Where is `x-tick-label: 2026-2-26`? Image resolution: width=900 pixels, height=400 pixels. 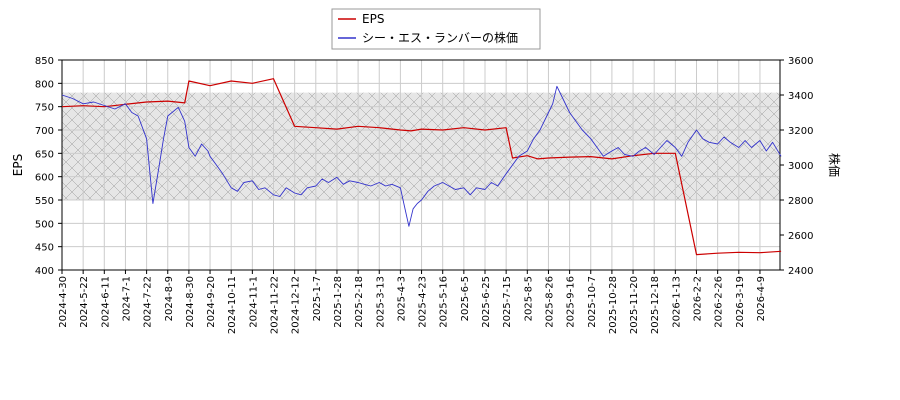 x-tick-label: 2026-2-26 is located at coordinates (719, 302).